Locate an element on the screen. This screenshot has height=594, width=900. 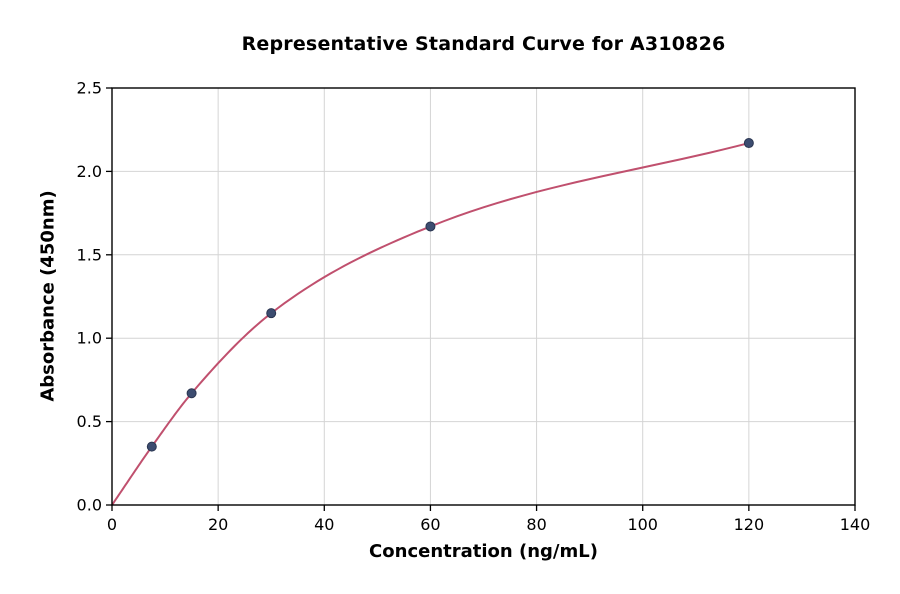
x-tick-label: 20 is located at coordinates (218, 524).